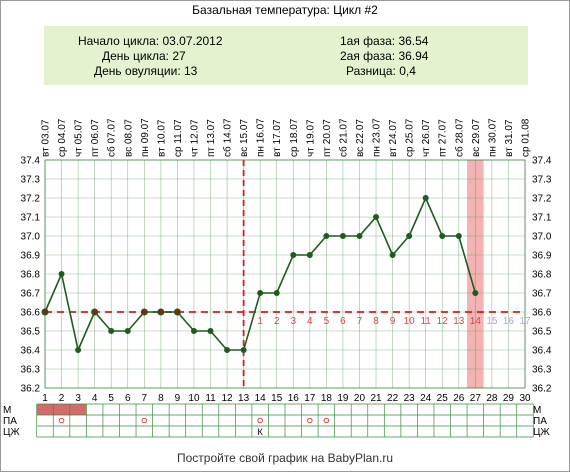  What do you see at coordinates (161, 133) in the screenshot?
I see `date-value: 10.07` at bounding box center [161, 133].